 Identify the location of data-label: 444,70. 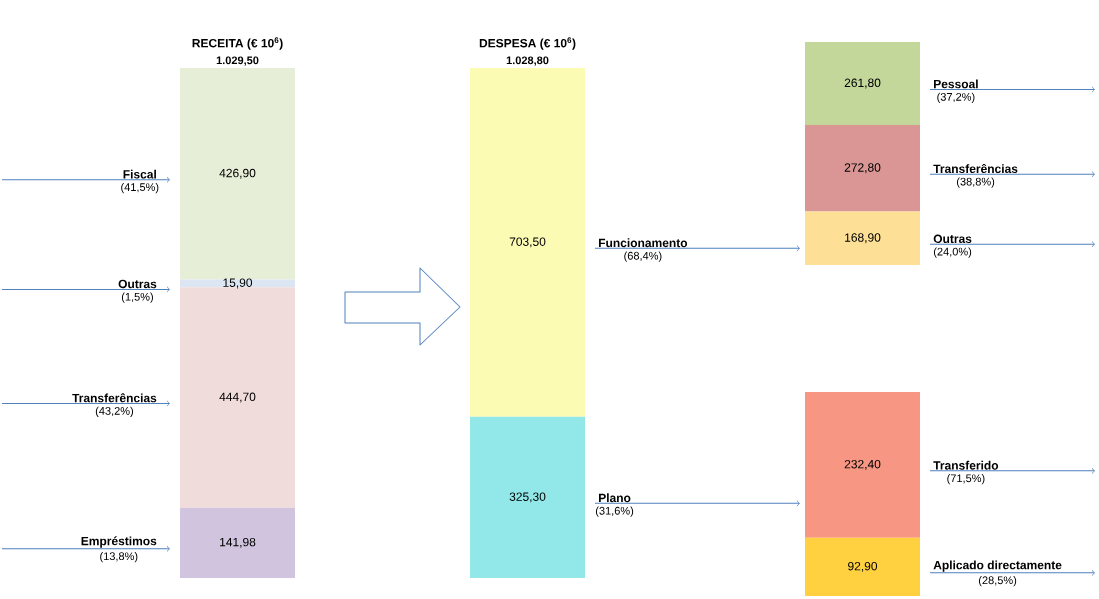
(237, 397).